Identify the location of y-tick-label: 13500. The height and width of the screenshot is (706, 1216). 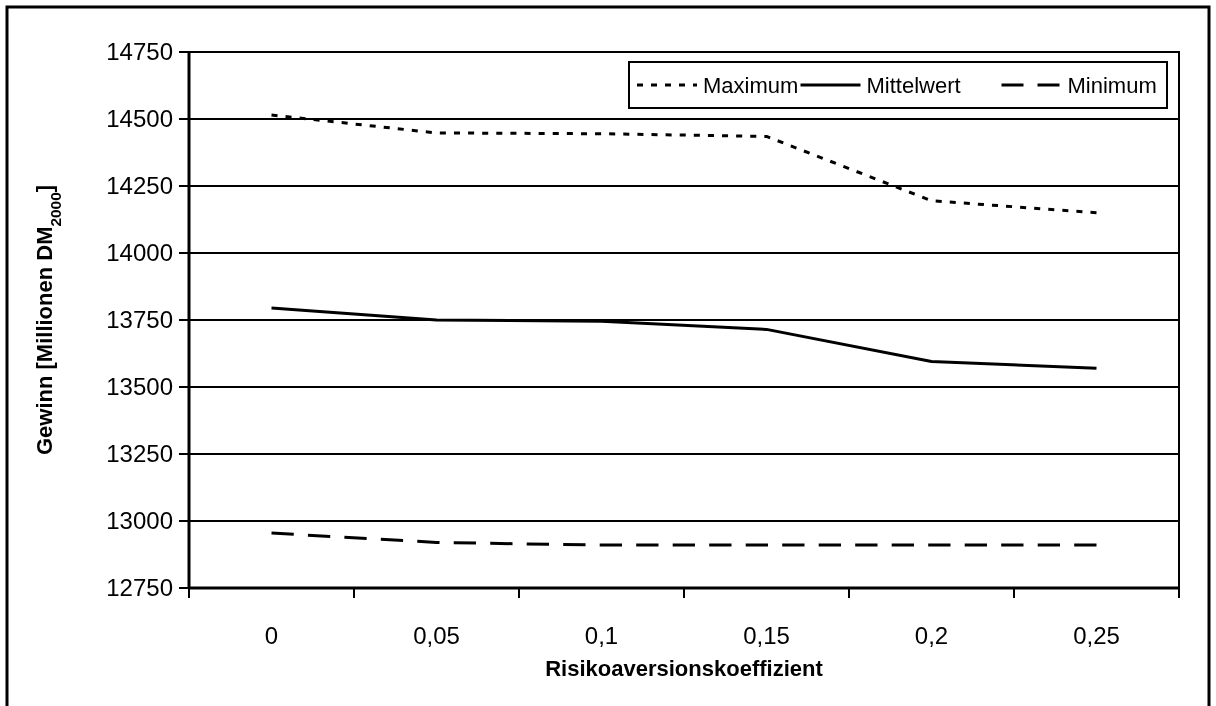
(139, 386).